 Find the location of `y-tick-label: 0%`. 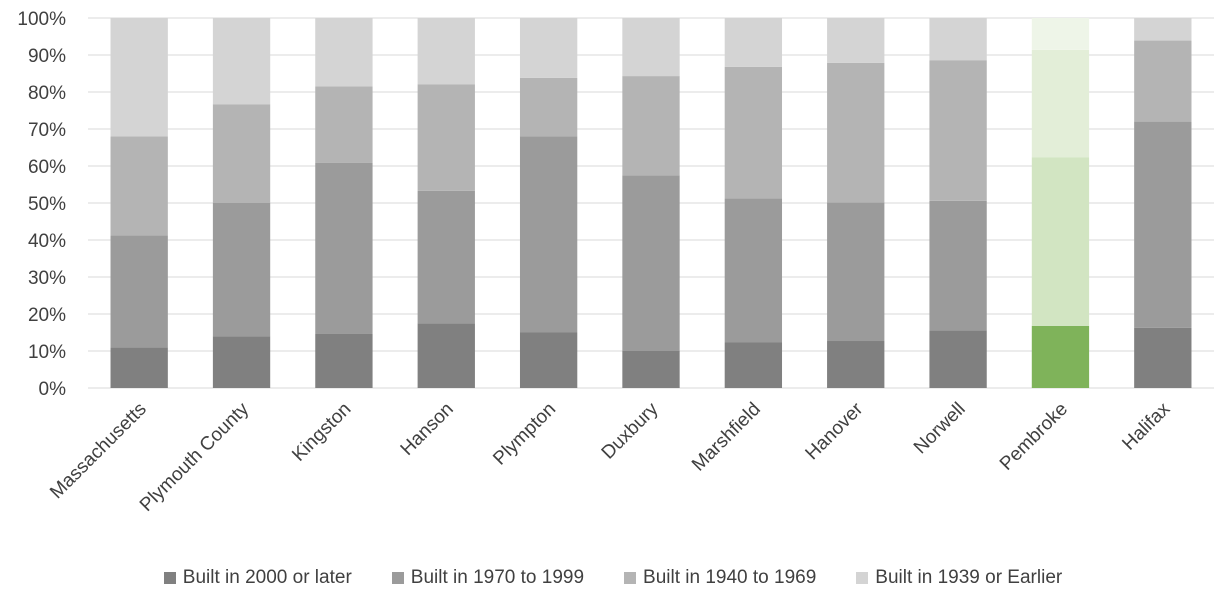

y-tick-label: 0% is located at coordinates (53, 389).